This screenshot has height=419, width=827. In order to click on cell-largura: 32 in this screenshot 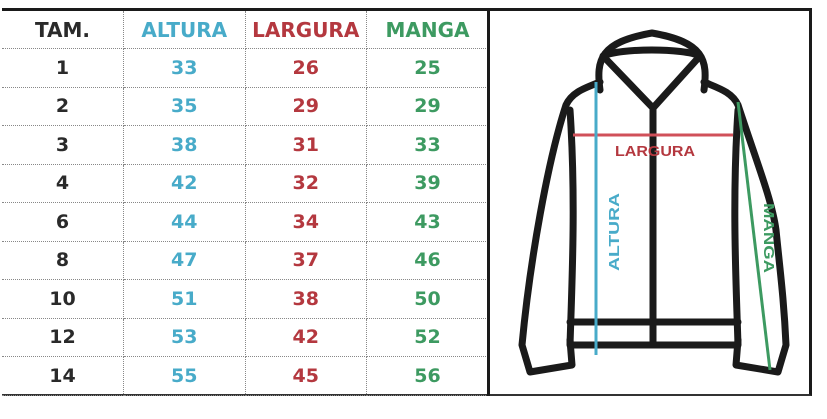, I will do `click(306, 183)`.